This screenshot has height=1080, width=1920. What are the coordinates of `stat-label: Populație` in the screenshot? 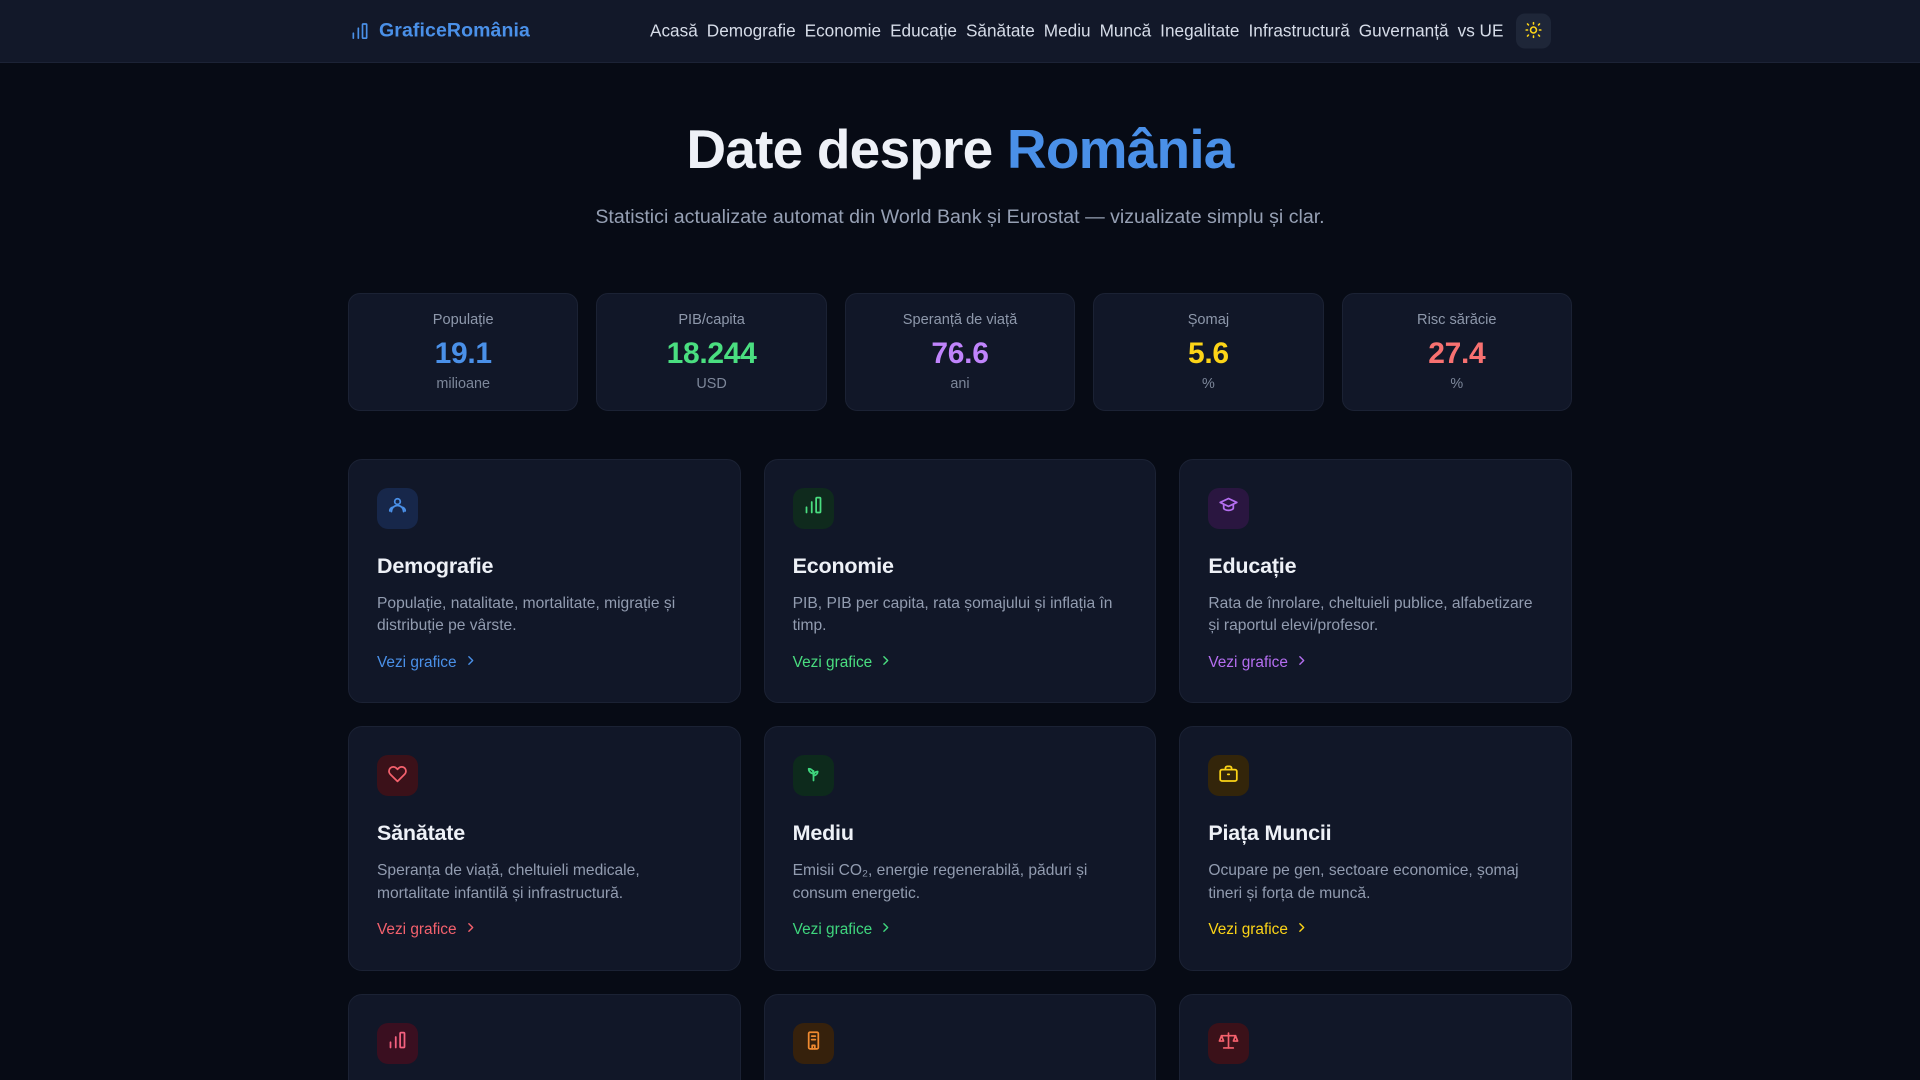 It's located at (463, 320).